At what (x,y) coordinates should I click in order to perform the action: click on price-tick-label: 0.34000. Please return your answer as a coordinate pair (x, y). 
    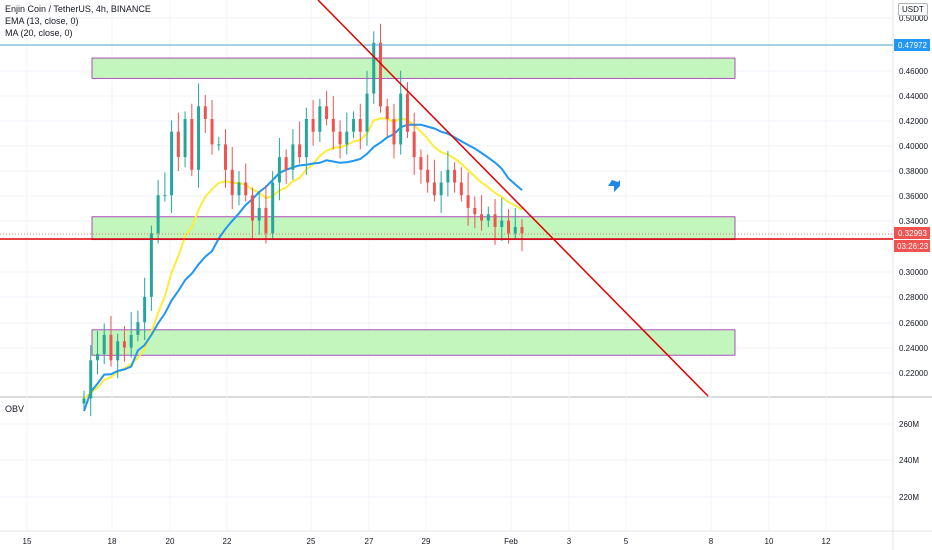
    Looking at the image, I should click on (913, 221).